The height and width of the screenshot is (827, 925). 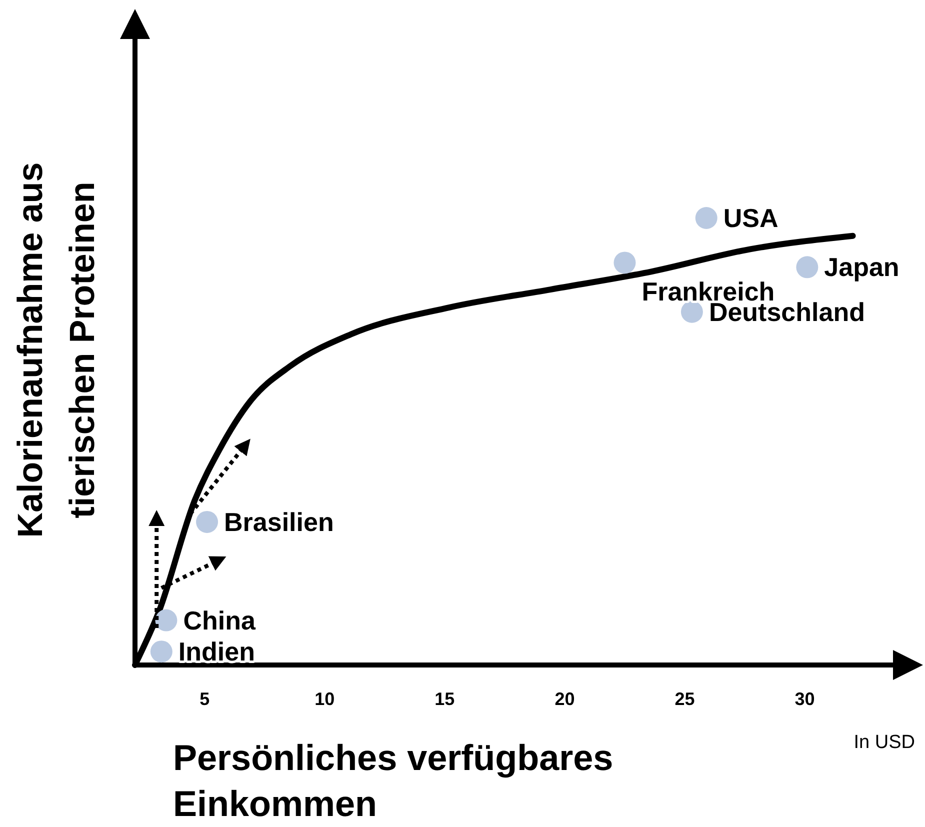 What do you see at coordinates (684, 699) in the screenshot?
I see `x-tick-label: 25` at bounding box center [684, 699].